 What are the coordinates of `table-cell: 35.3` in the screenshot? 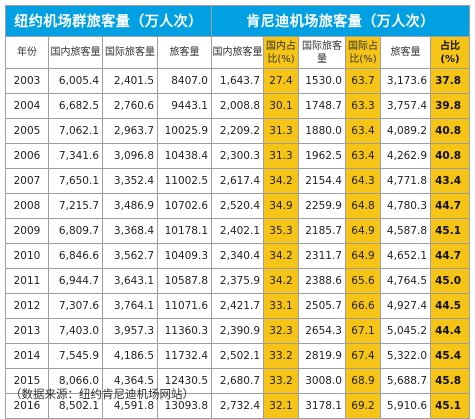 It's located at (281, 231).